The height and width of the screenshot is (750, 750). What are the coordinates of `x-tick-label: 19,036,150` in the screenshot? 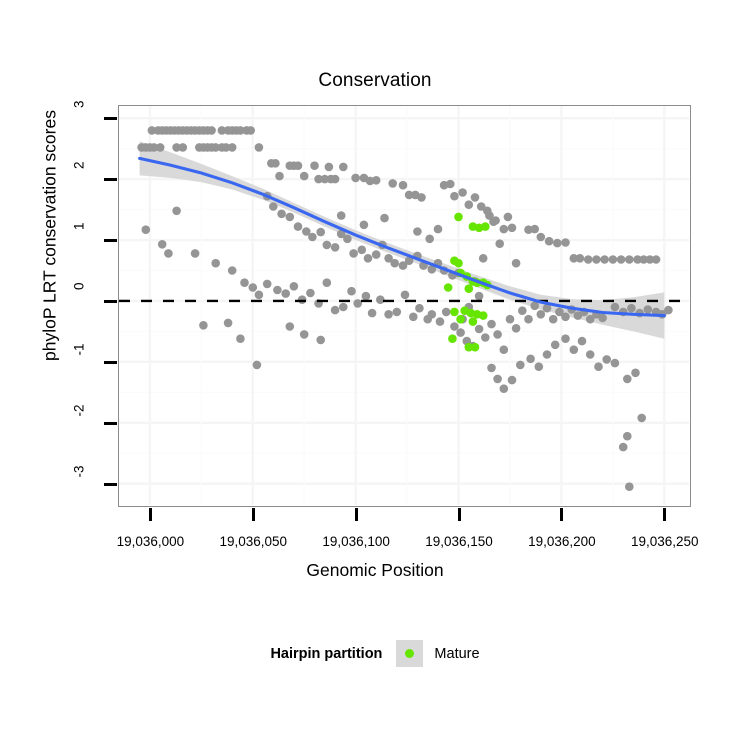 It's located at (459, 541).